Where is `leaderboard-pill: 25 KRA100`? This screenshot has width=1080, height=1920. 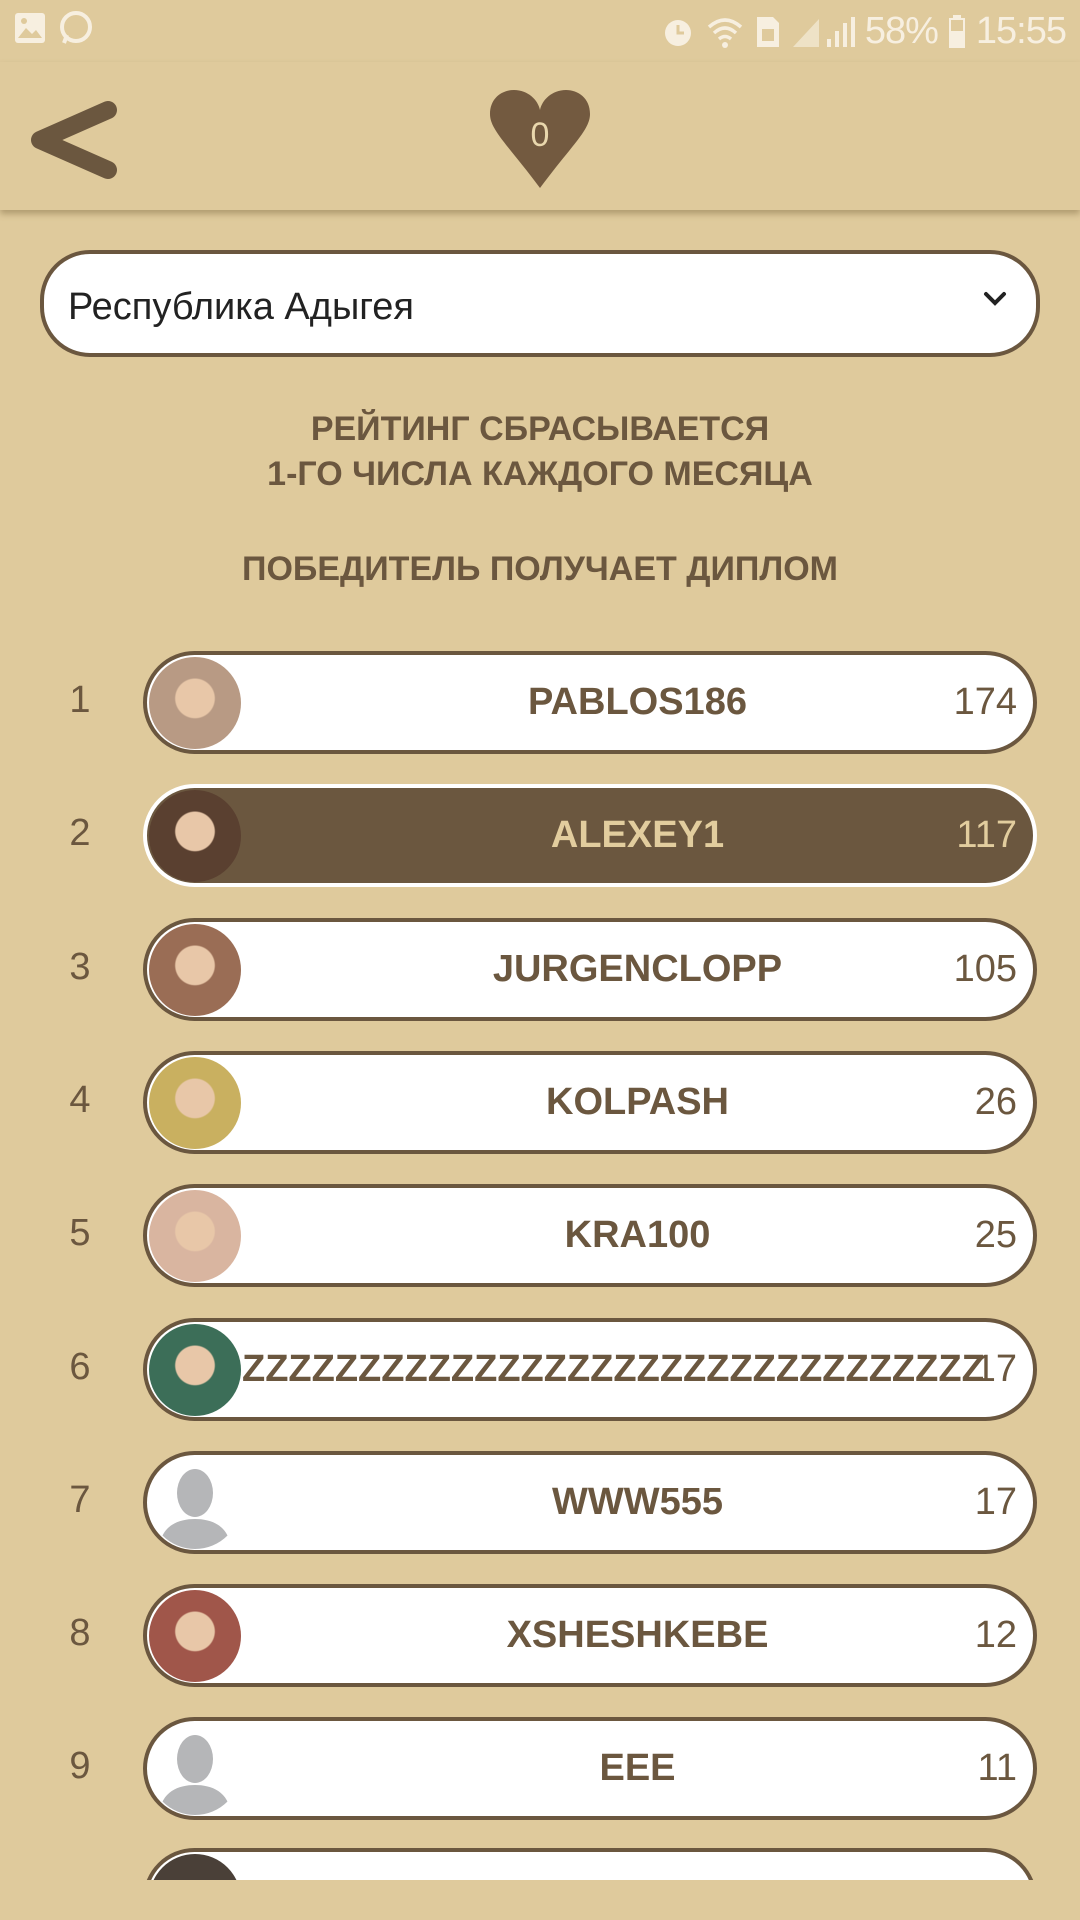
leaderboard-pill: 25 KRA100 is located at coordinates (590, 1236).